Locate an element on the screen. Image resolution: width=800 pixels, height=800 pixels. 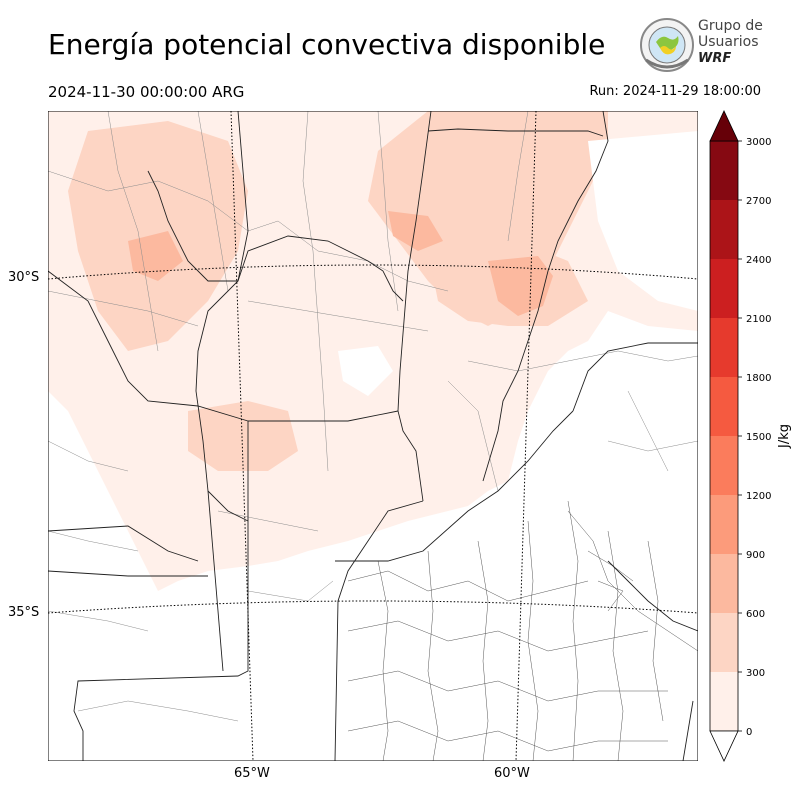
colorbar-tick-label: 1800 is located at coordinates (758, 378).